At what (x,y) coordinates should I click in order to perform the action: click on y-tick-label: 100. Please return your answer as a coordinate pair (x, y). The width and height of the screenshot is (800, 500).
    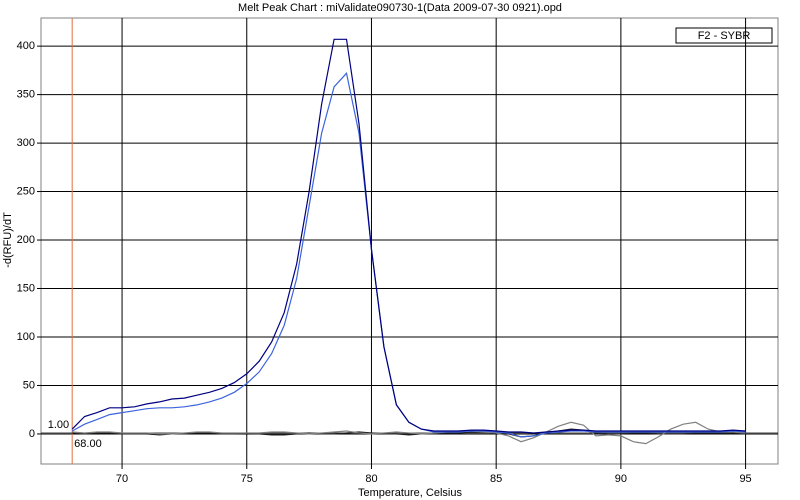
    Looking at the image, I should click on (26, 337).